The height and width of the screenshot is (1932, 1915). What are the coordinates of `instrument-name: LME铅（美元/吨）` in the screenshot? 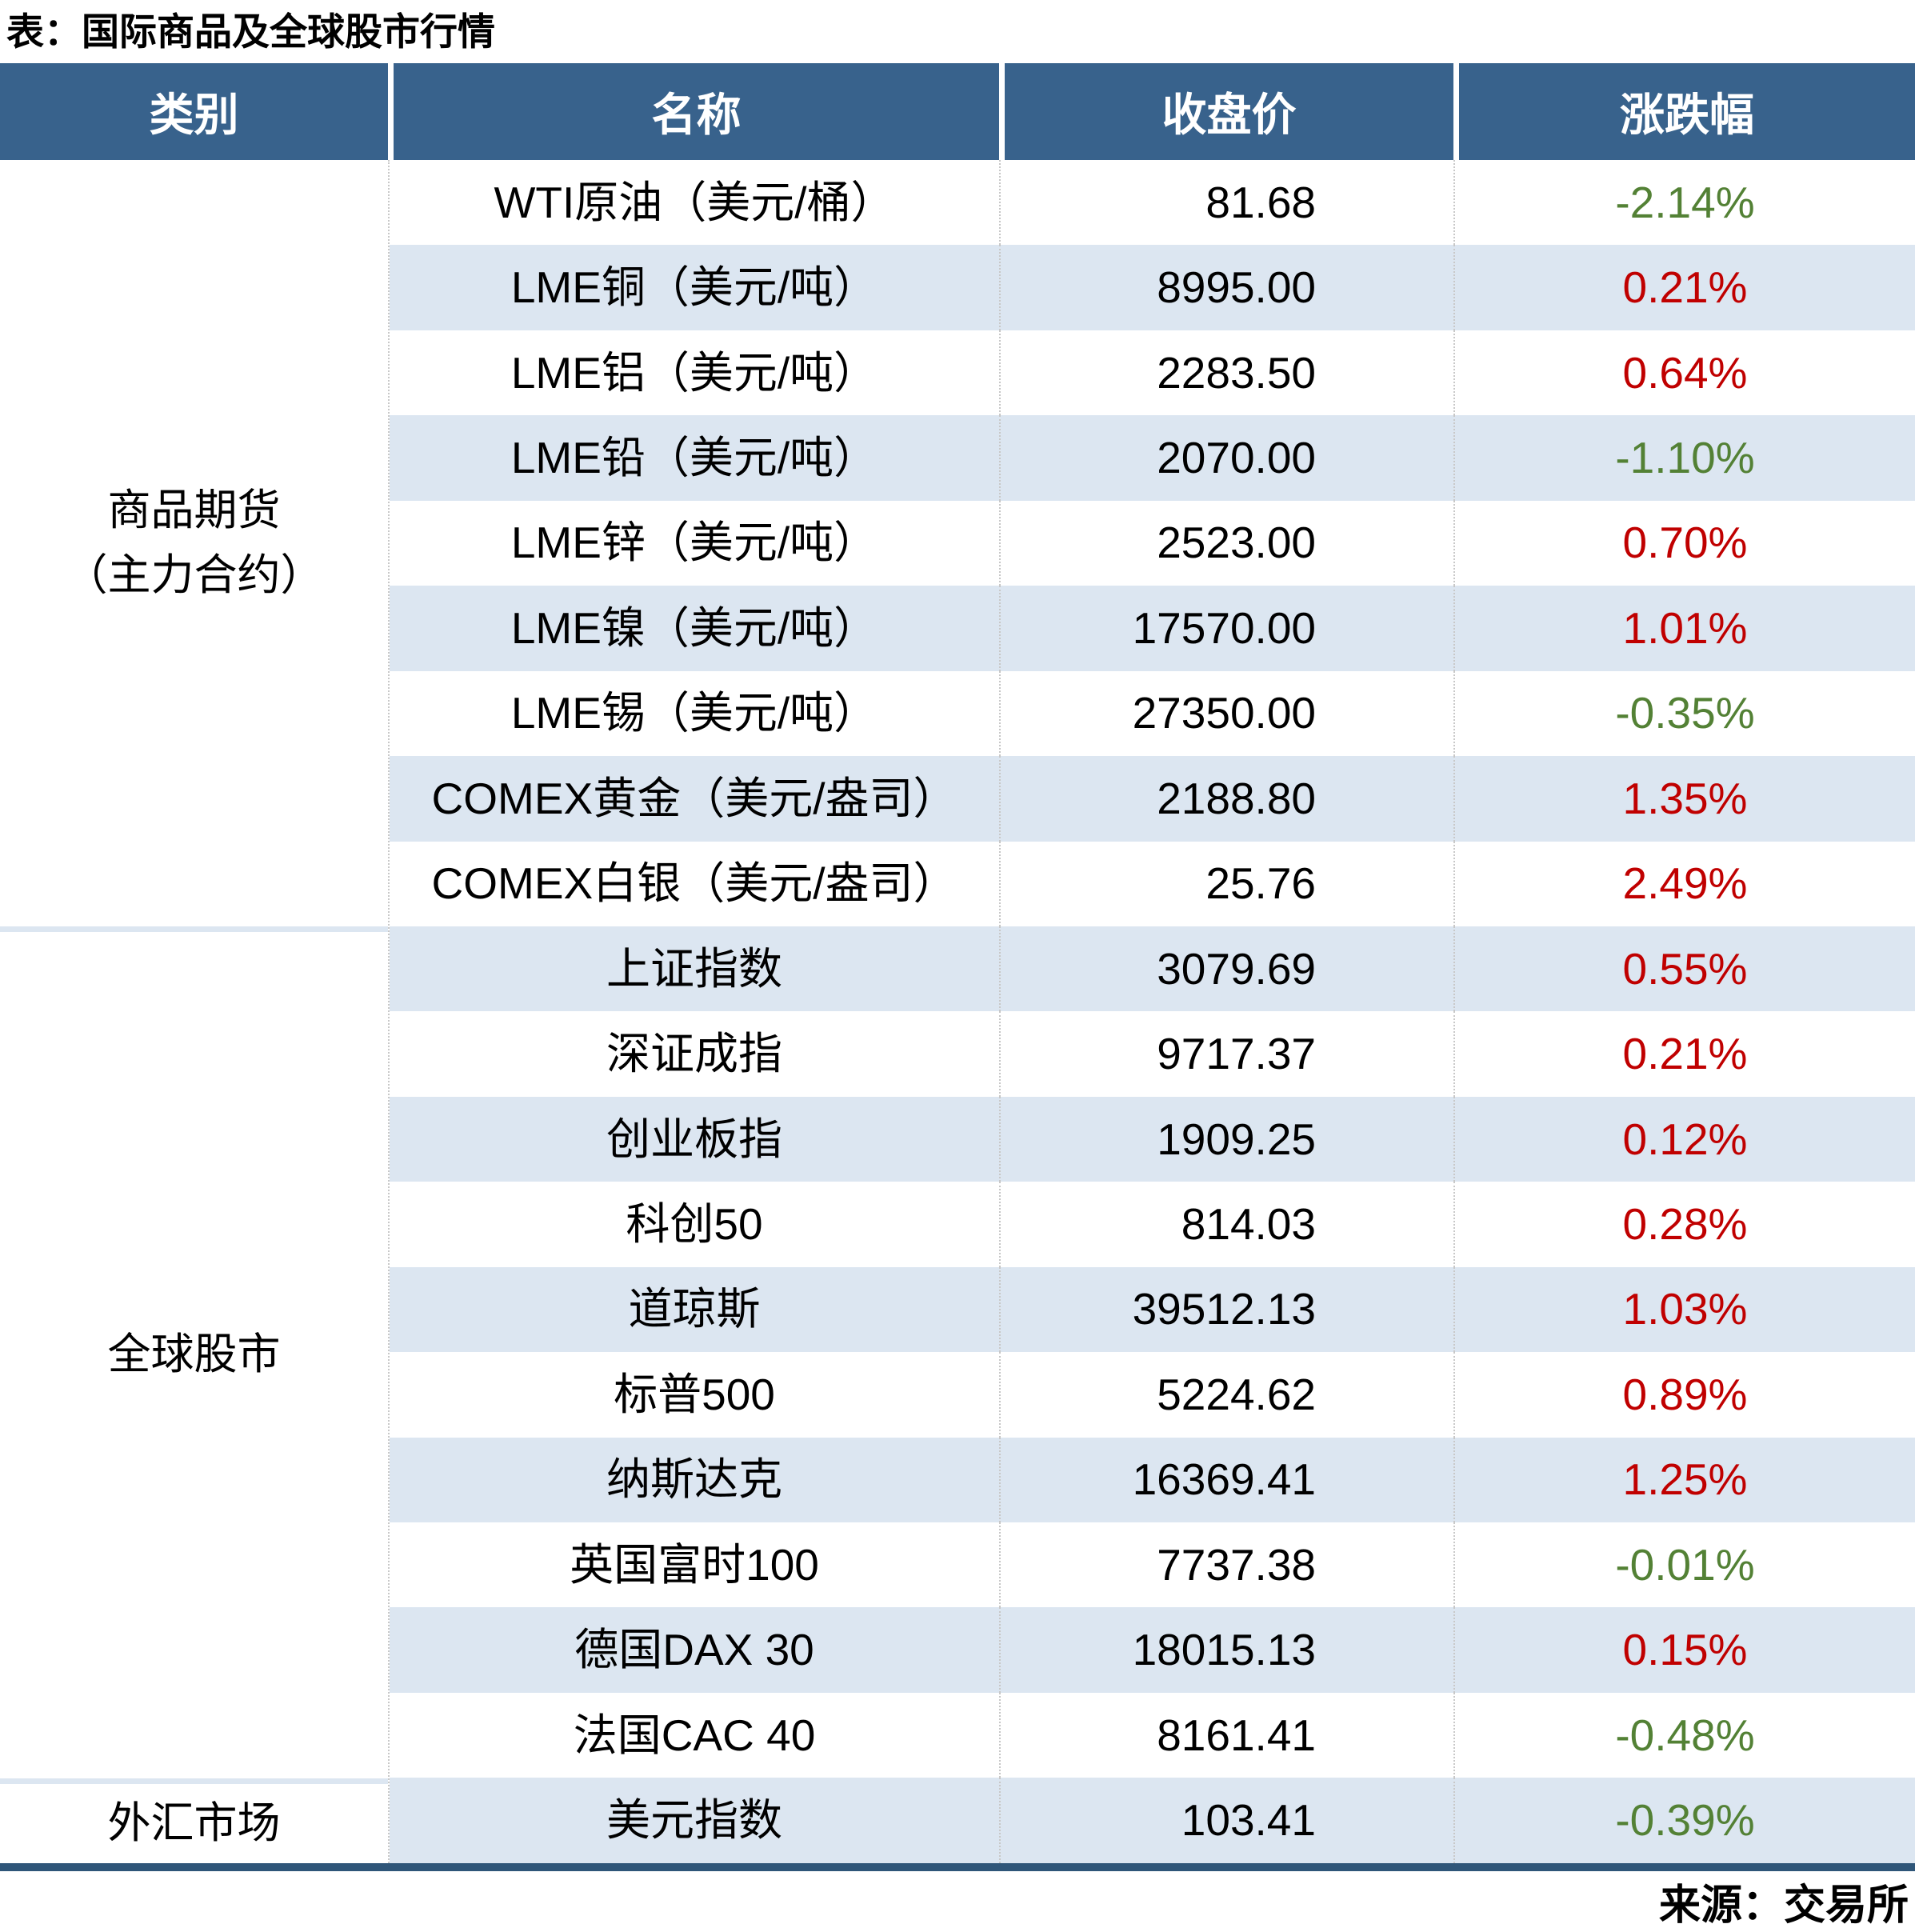 It's located at (694, 458).